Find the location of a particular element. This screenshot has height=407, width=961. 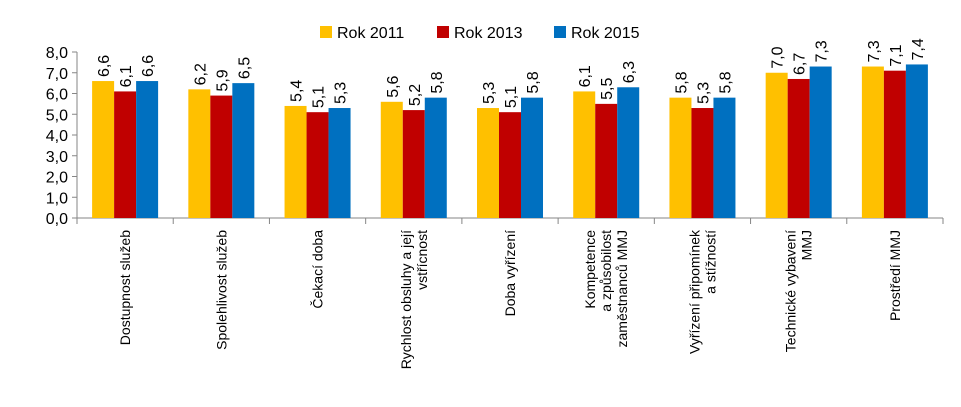

legend-label: Rok 2015 is located at coordinates (605, 33).